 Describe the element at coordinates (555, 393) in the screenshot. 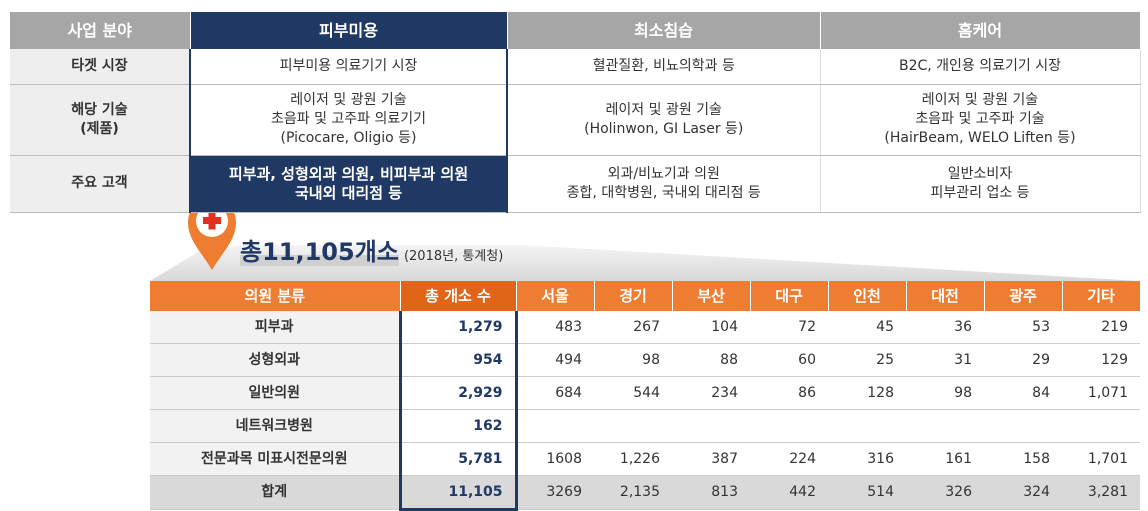

I see `cell: 684` at that location.